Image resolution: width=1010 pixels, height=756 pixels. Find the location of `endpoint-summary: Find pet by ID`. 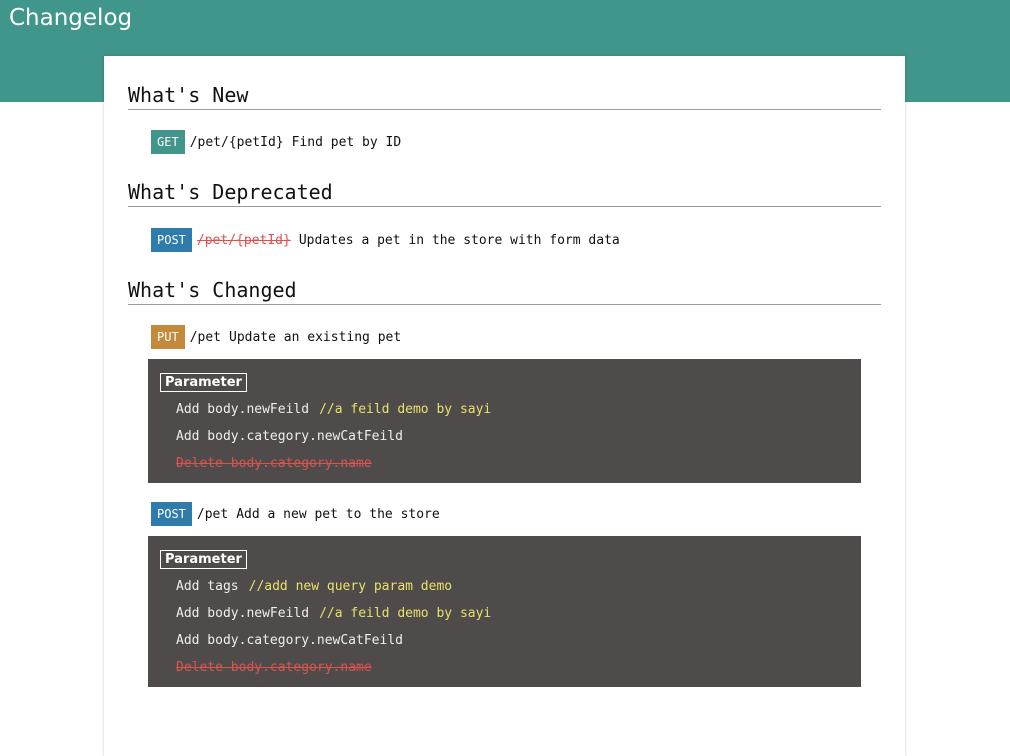

endpoint-summary: Find pet by ID is located at coordinates (346, 142).